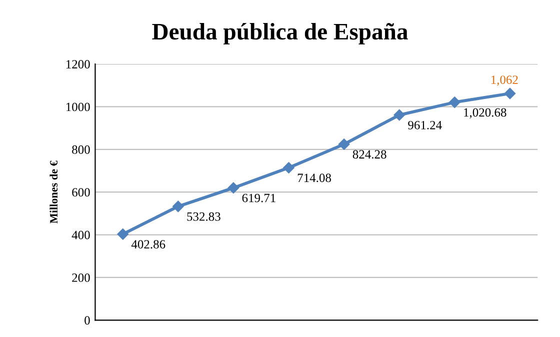  Describe the element at coordinates (369, 154) in the screenshot. I see `data-label: 824.28` at that location.